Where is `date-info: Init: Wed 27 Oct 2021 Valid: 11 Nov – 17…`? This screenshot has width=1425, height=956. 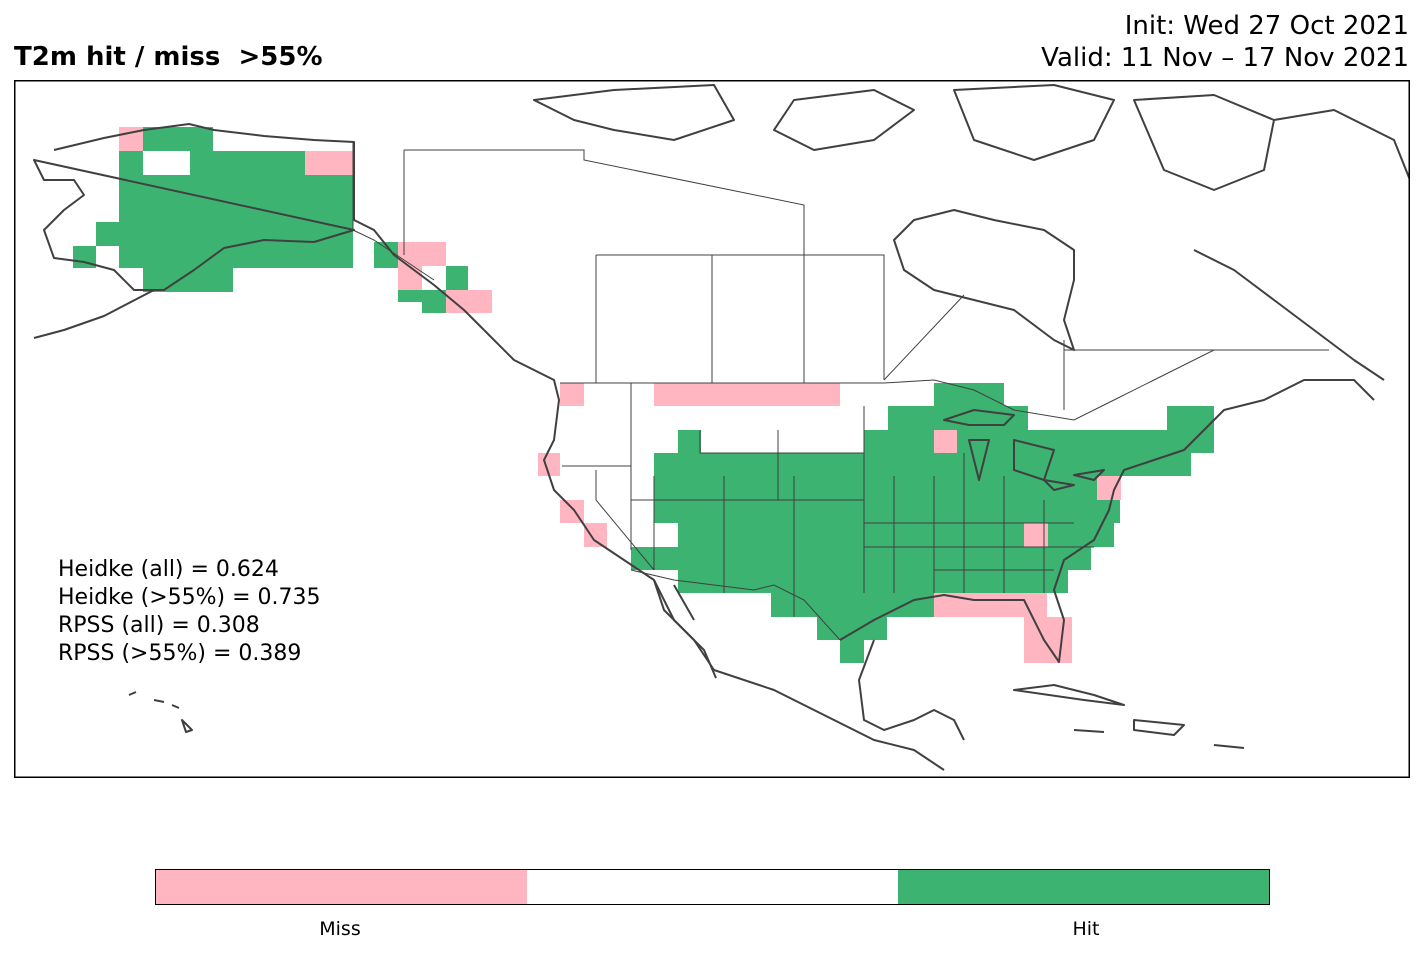 date-info: Init: Wed 27 Oct 2021 Valid: 11 Nov – 17… is located at coordinates (1225, 42).